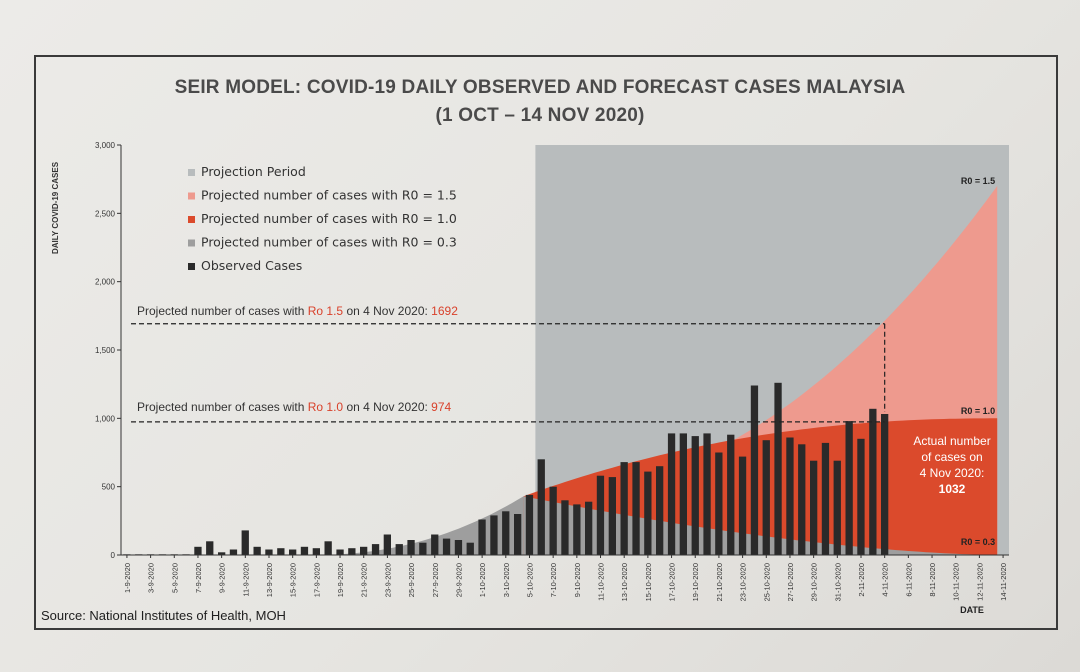  I want to click on y-axis-label: DAILY COVID-19 CASES, so click(55, 207).